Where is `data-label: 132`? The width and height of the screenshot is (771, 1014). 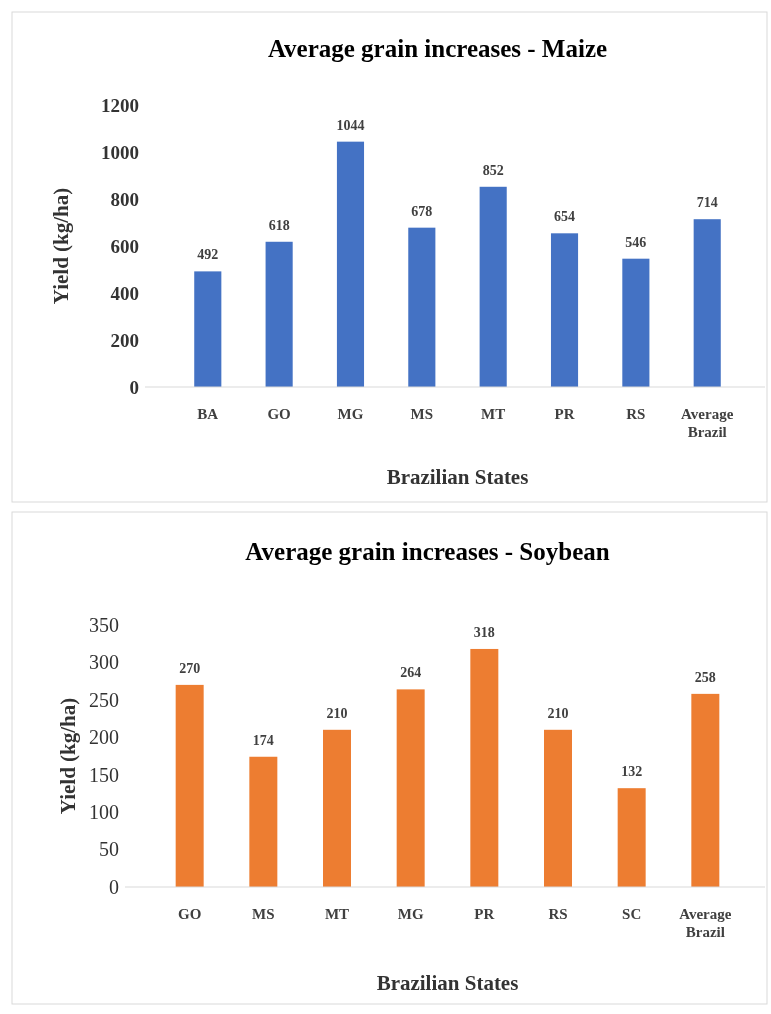
data-label: 132 is located at coordinates (632, 772).